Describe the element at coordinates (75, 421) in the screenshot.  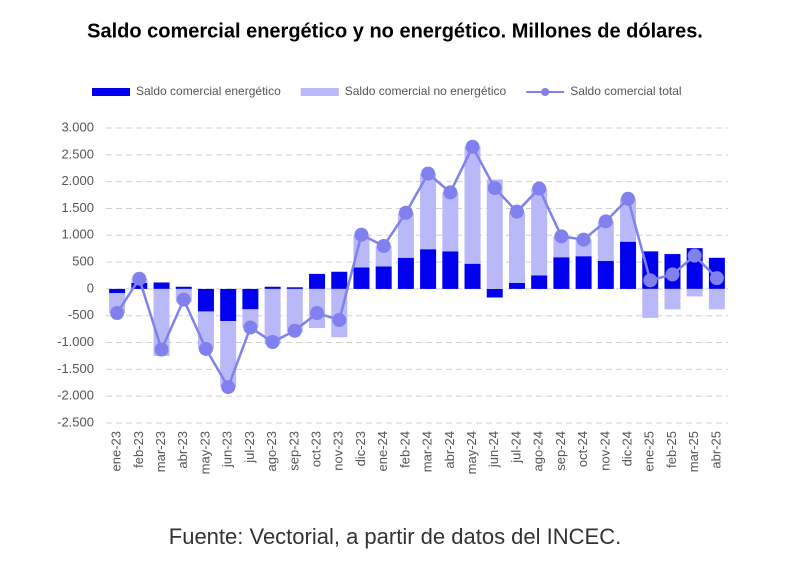
I see `y-tick-label: -2.500` at that location.